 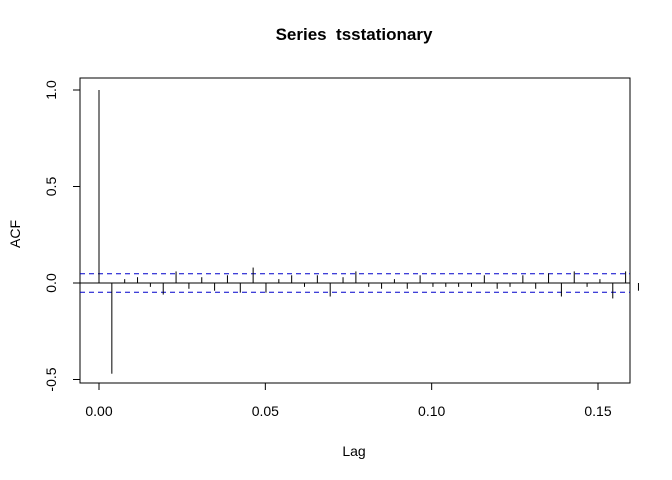 What do you see at coordinates (354, 34) in the screenshot?
I see `chart-title: Series tsstationary` at bounding box center [354, 34].